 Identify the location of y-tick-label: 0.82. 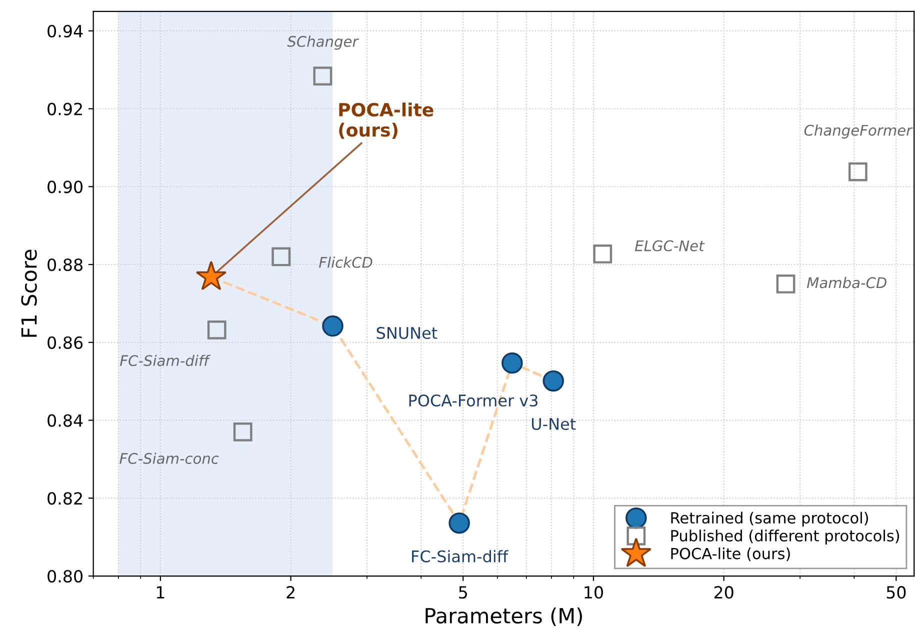
(65, 498).